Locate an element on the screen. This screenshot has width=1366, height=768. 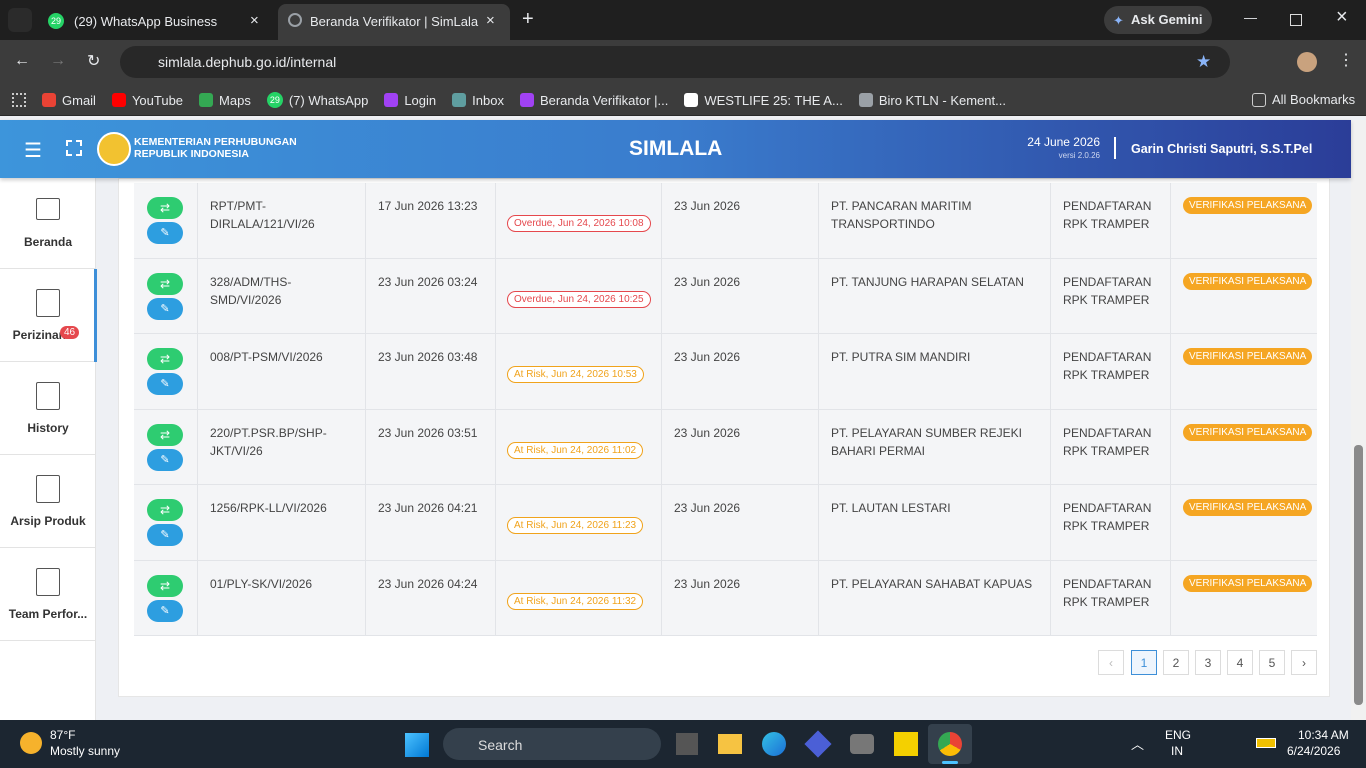
close-window: × is located at coordinates (1342, 17).